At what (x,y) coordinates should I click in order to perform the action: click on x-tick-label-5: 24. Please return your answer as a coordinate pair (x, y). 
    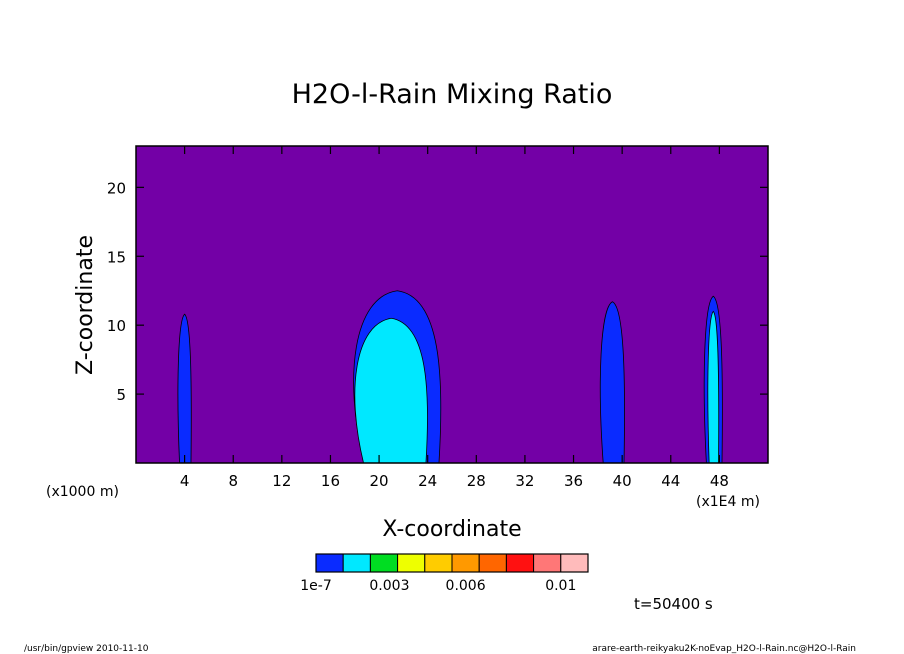
    Looking at the image, I should click on (427, 481).